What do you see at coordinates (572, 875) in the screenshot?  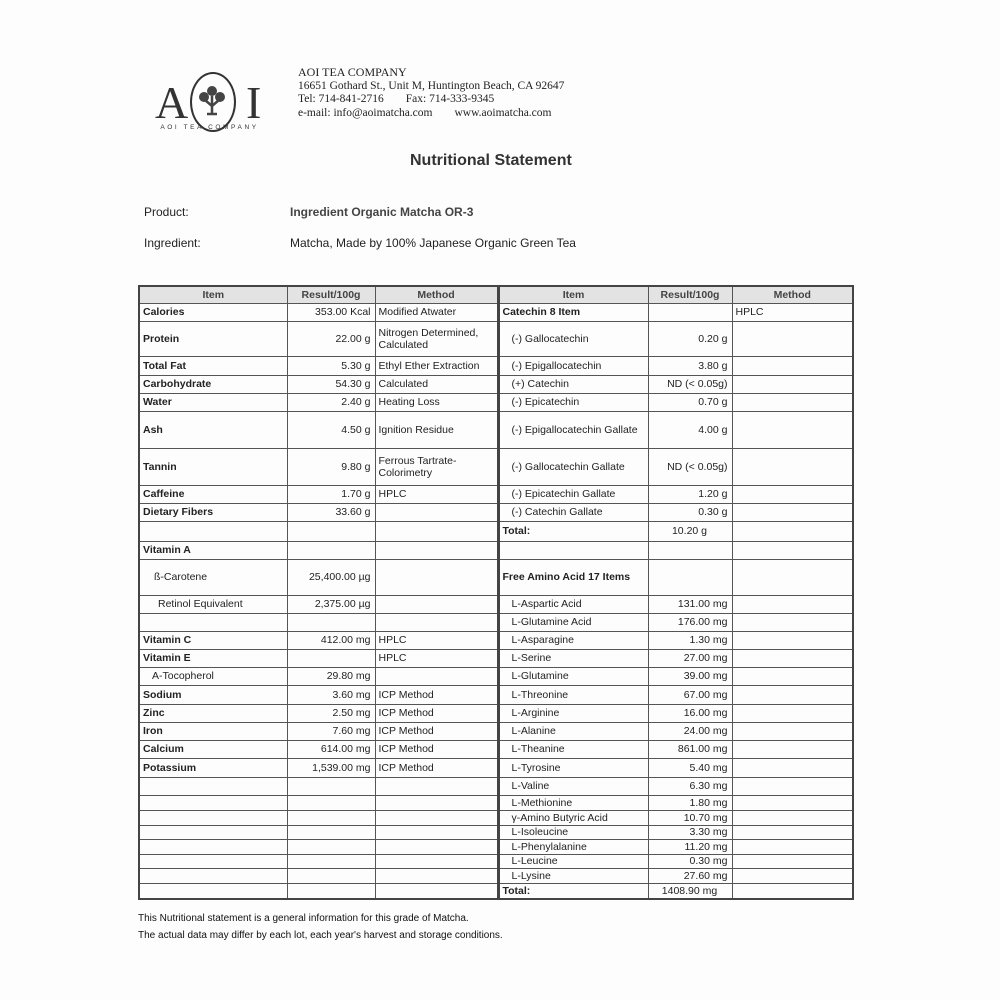 I see `cell-right-item: L-Lysine` at bounding box center [572, 875].